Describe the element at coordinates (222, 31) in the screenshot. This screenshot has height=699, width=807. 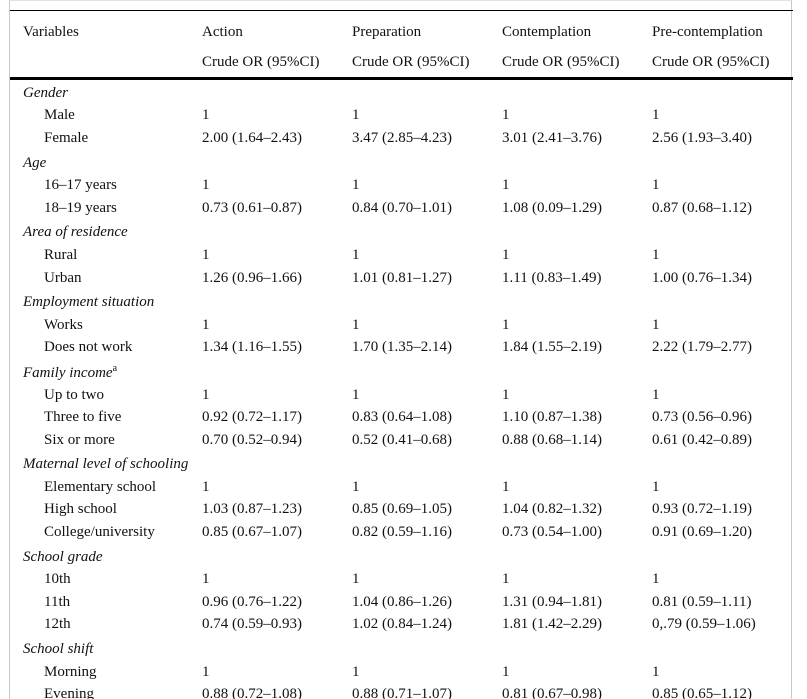
I see `column-header-action: Action` at that location.